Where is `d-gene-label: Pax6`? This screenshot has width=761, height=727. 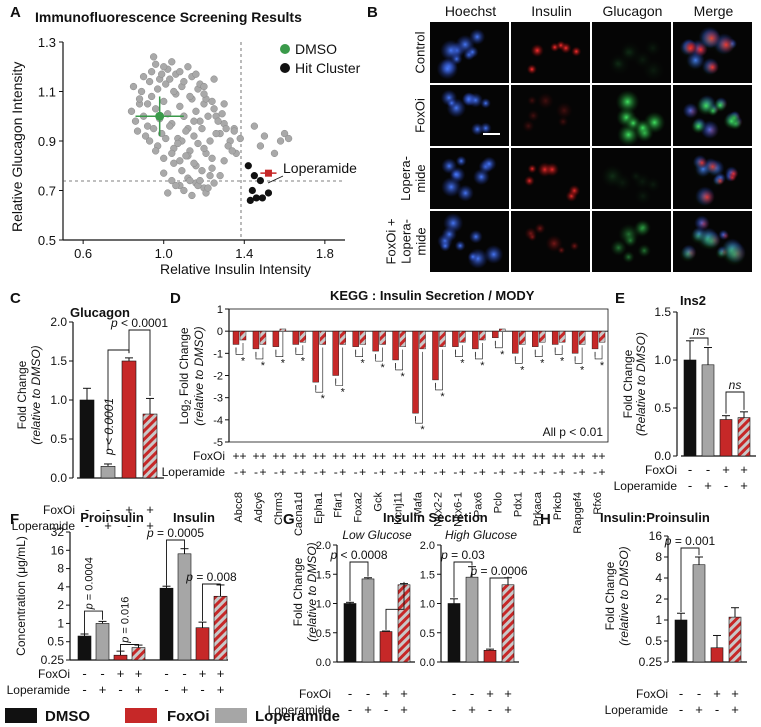
d-gene-label: Pax6 is located at coordinates (478, 504).